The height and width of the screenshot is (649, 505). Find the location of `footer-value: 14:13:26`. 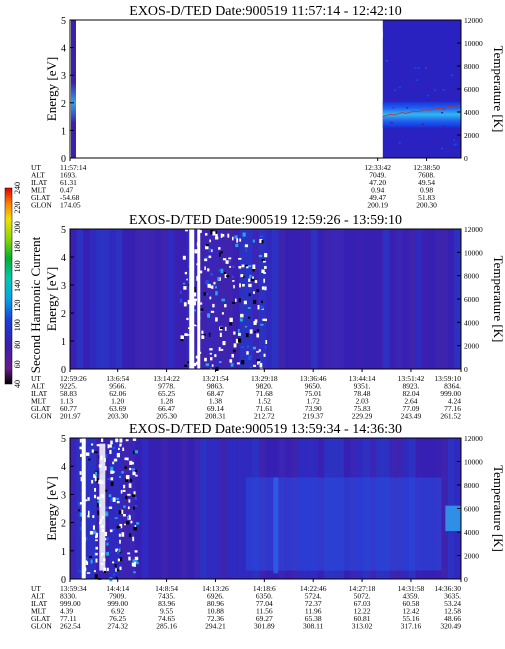

footer-value: 14:13:26 is located at coordinates (215, 588).